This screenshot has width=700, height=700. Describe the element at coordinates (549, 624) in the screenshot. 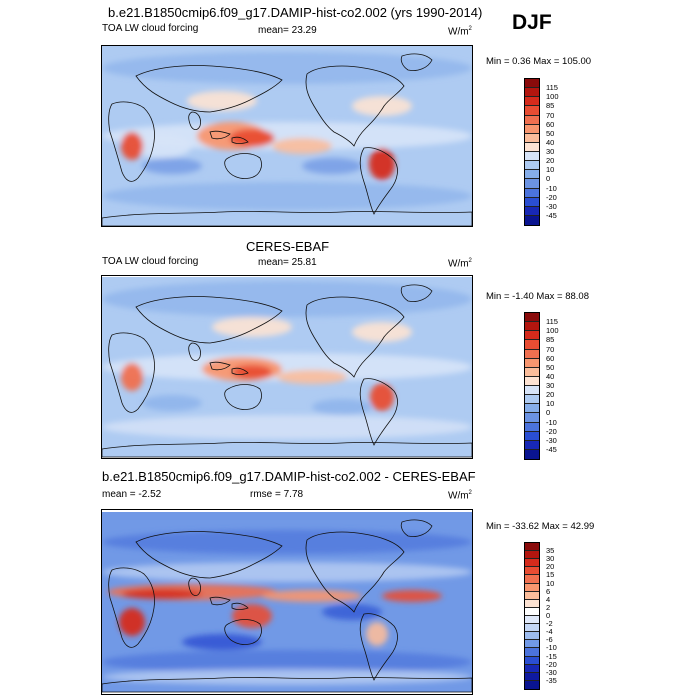

I see `colorbar-tick-label: -2` at that location.